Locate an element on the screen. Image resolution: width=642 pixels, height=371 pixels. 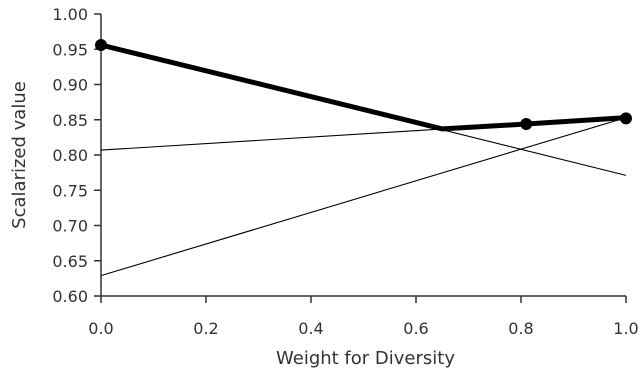
y-tick-label: 0.75 is located at coordinates (70, 190).